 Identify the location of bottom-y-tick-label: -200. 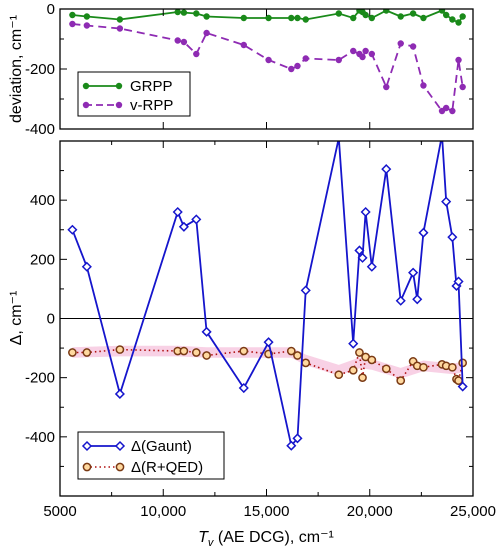
(40, 378).